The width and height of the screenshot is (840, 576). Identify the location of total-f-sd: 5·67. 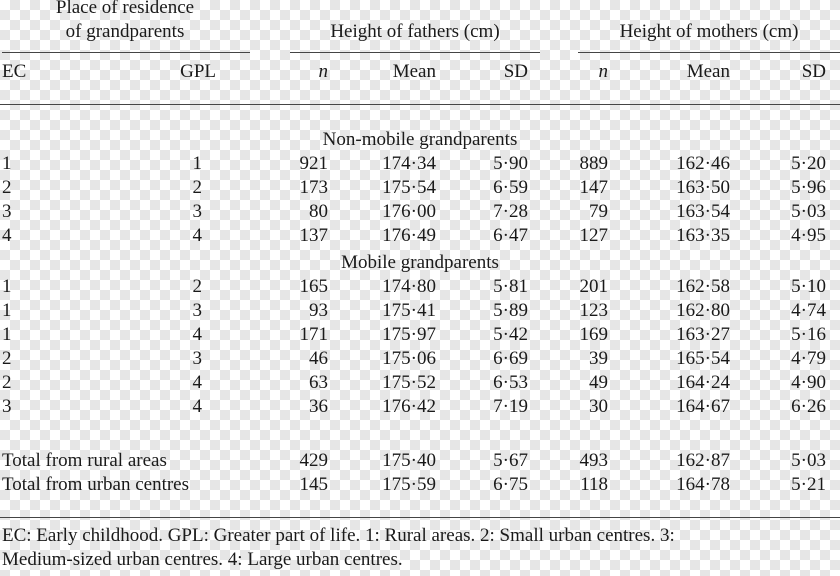
(510, 460).